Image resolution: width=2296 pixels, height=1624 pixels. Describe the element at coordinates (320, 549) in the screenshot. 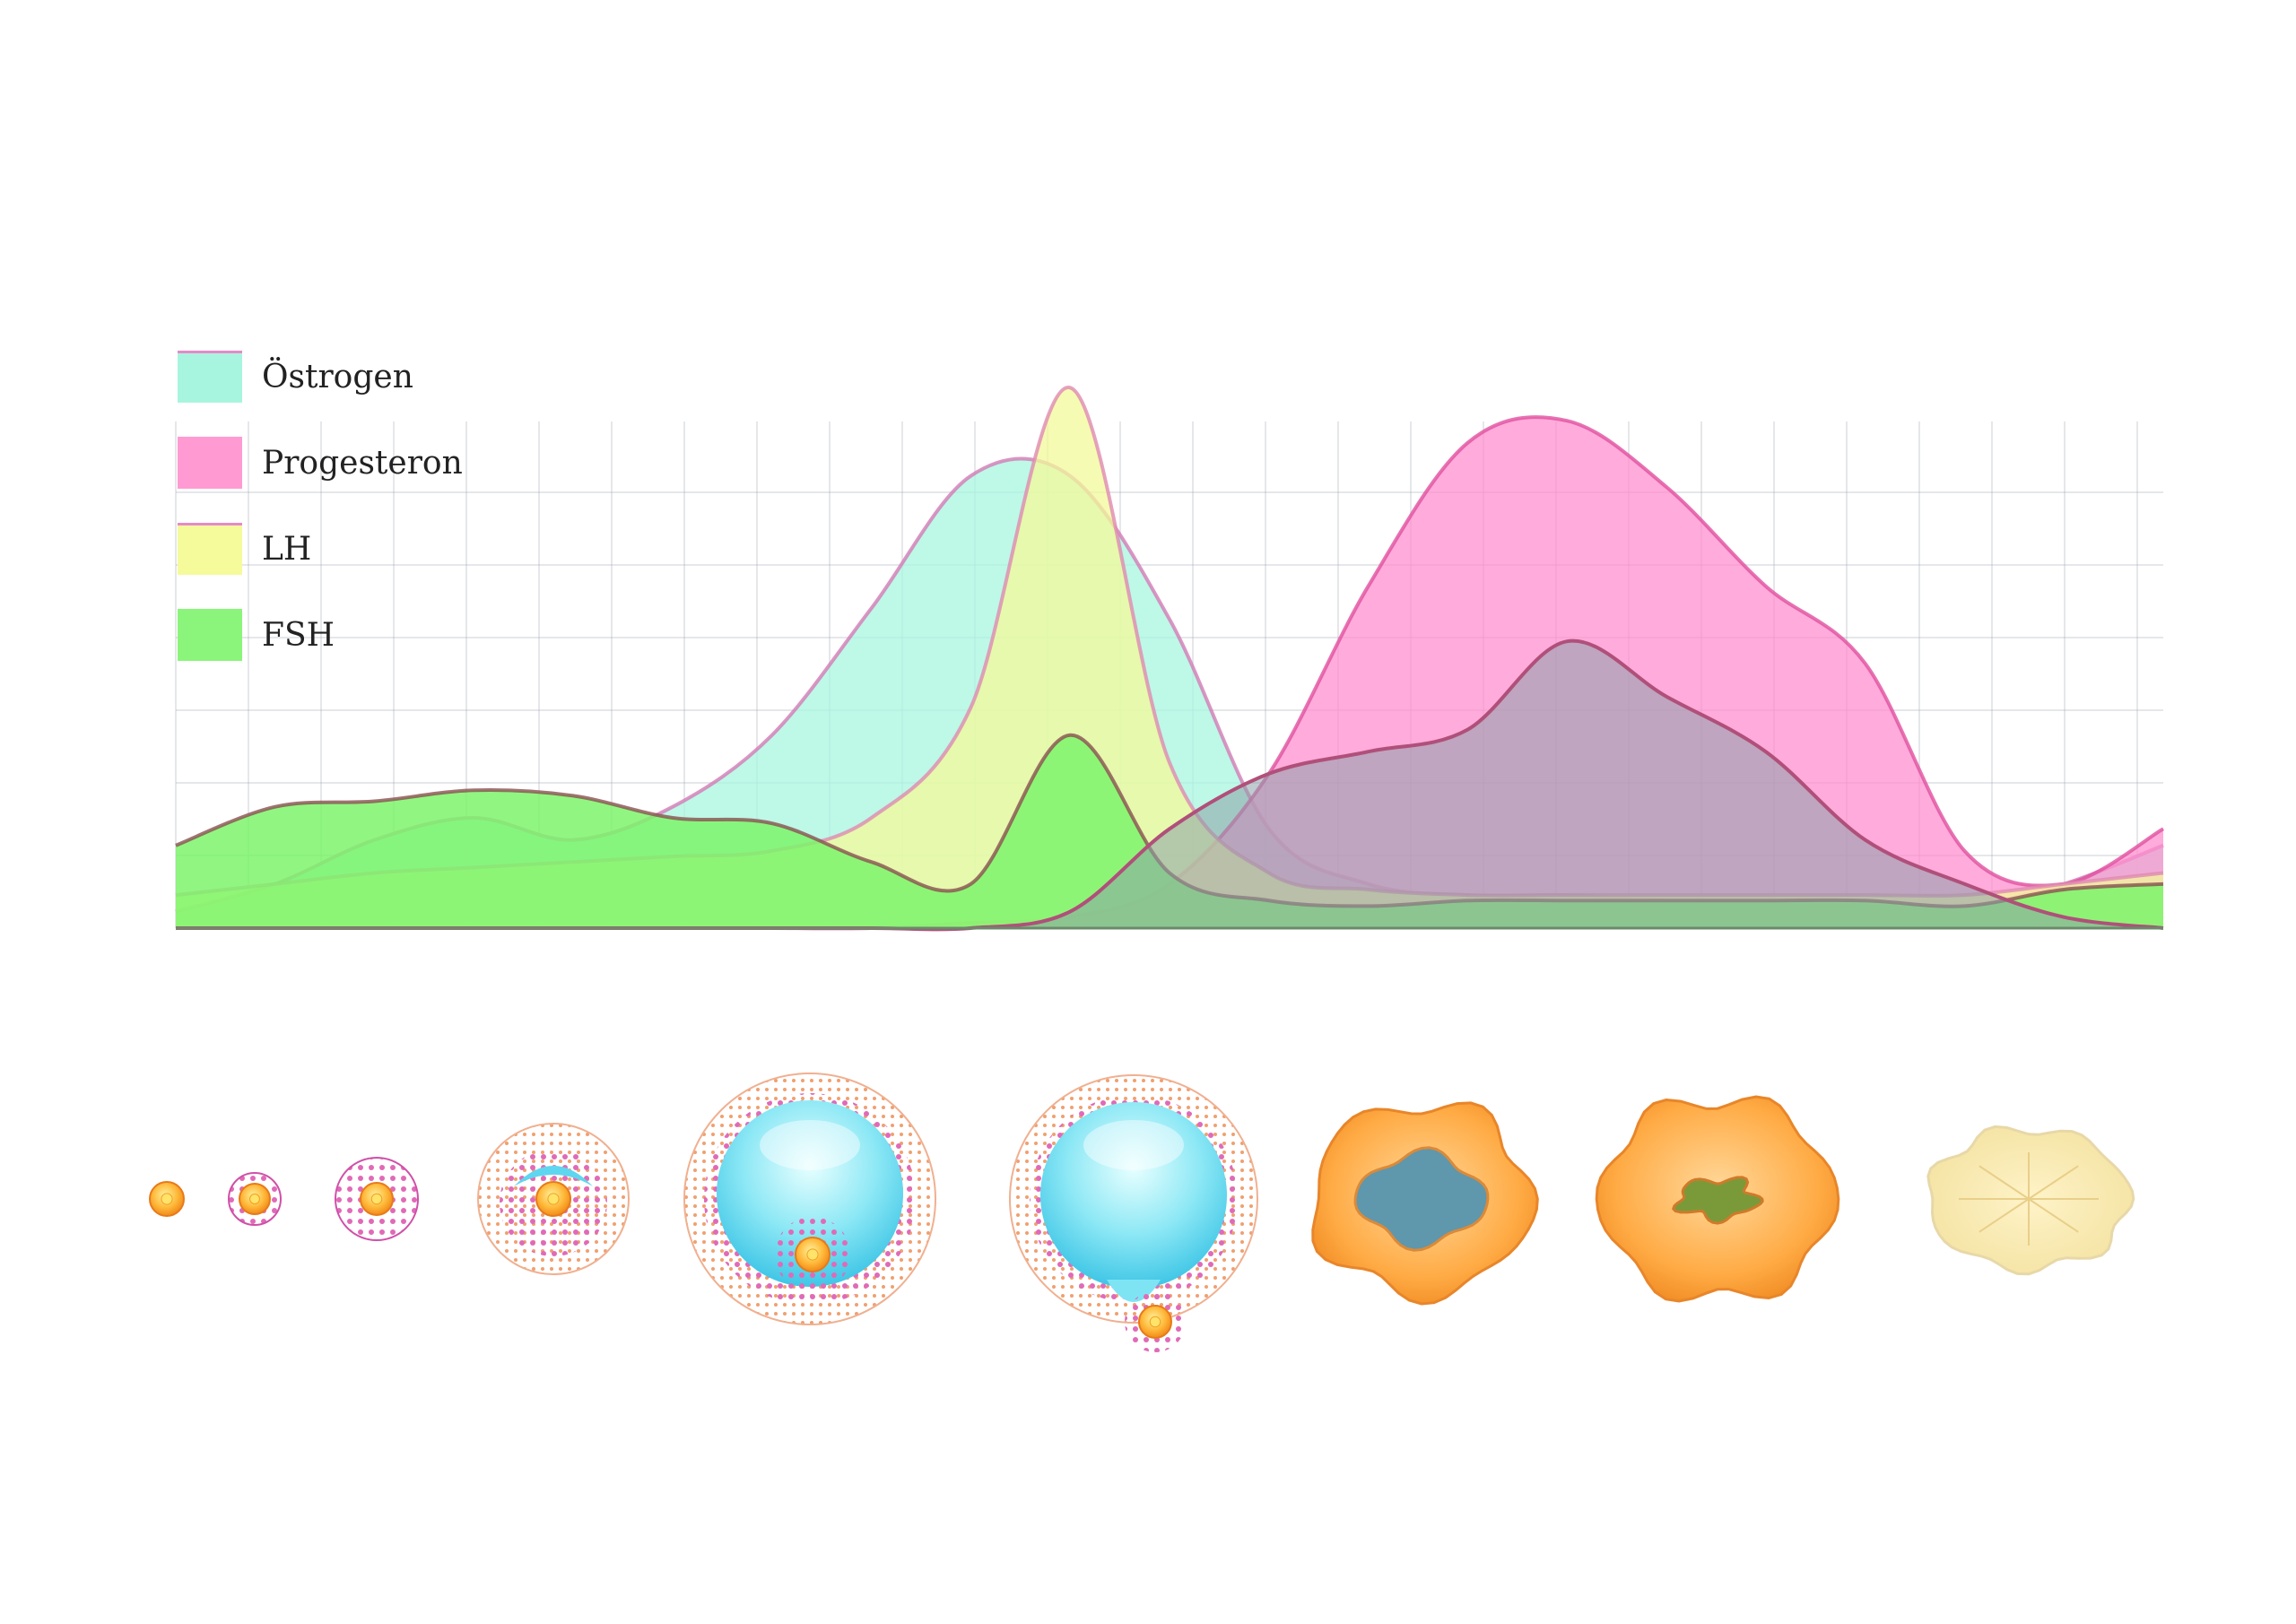

I see `legend-item-lh: LH` at that location.